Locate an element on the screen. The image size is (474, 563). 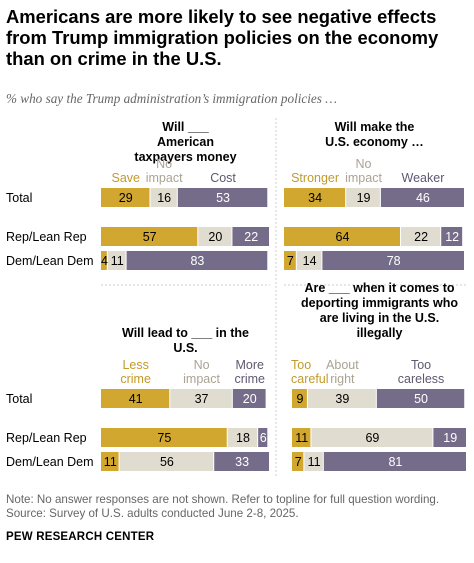
bar-value-label: 4 is located at coordinates (104, 261).